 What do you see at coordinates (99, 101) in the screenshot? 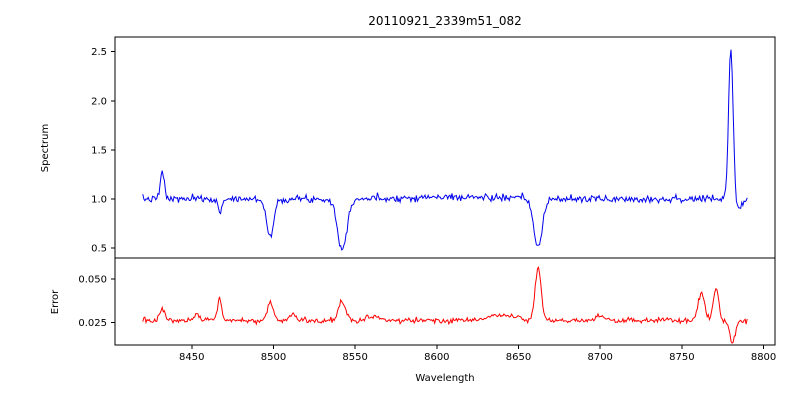
I see `y-tick-label-spectrum: 2.0` at bounding box center [99, 101].